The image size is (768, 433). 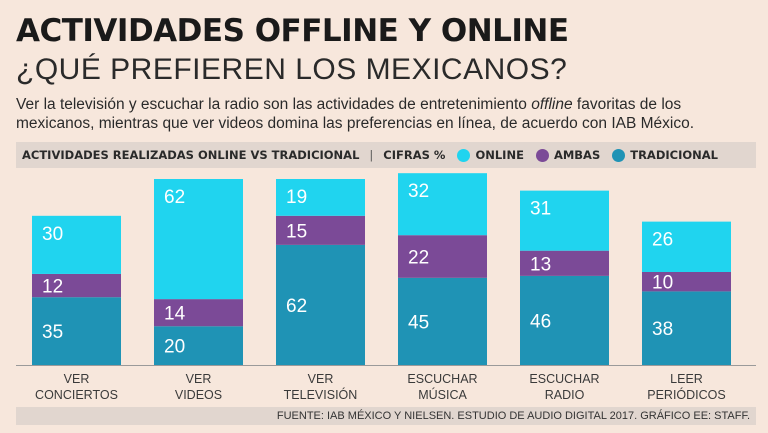 I want to click on category-label-3-1: MÚSICA, so click(x=442, y=394).